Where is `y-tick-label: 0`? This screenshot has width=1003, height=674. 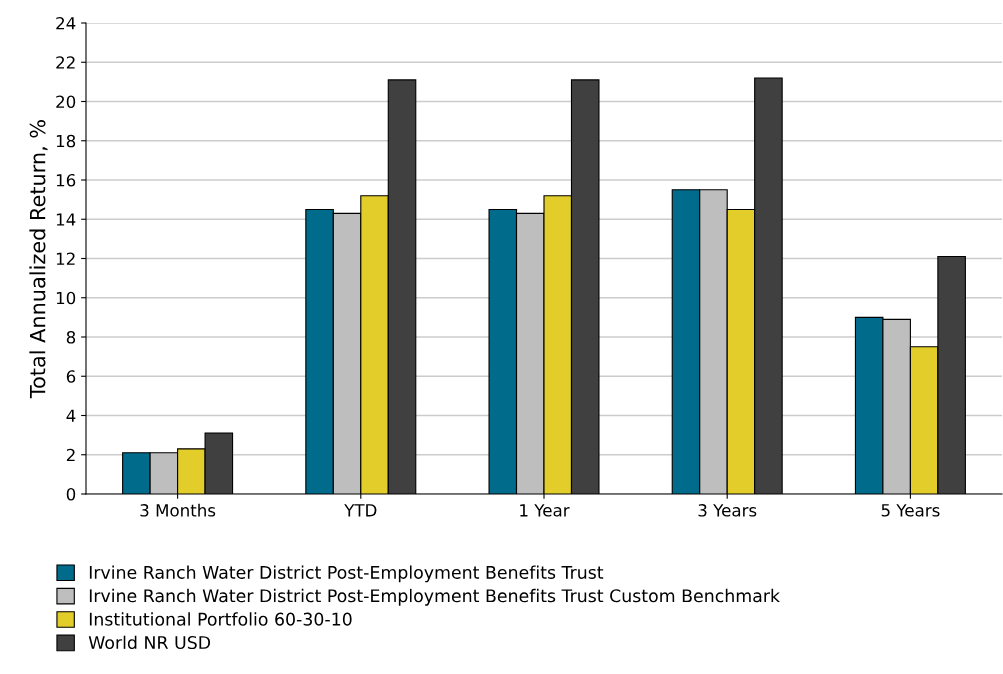
y-tick-label: 0 is located at coordinates (71, 494).